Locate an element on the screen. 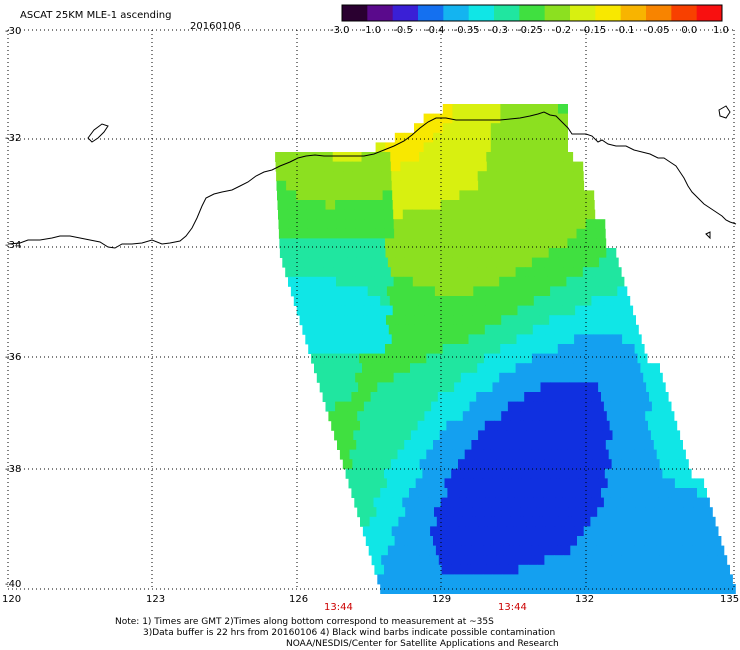 Image resolution: width=740 pixels, height=650 pixels. color-scale-tick-label: -0.15 is located at coordinates (593, 30).